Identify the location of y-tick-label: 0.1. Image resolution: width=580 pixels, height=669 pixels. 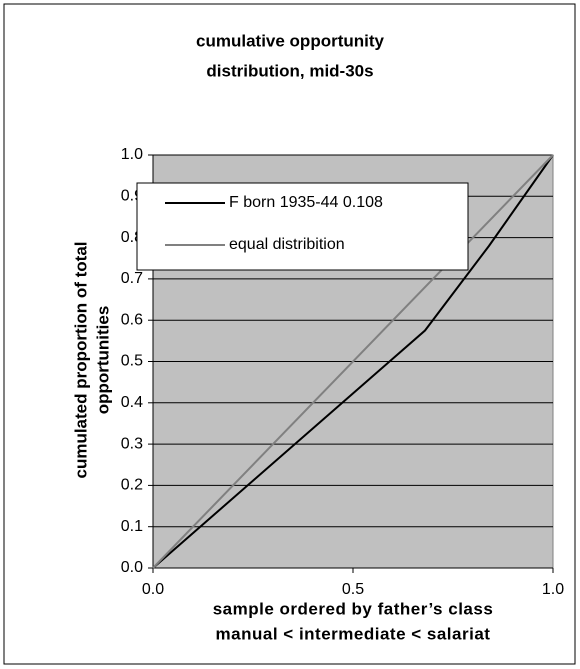
(132, 526).